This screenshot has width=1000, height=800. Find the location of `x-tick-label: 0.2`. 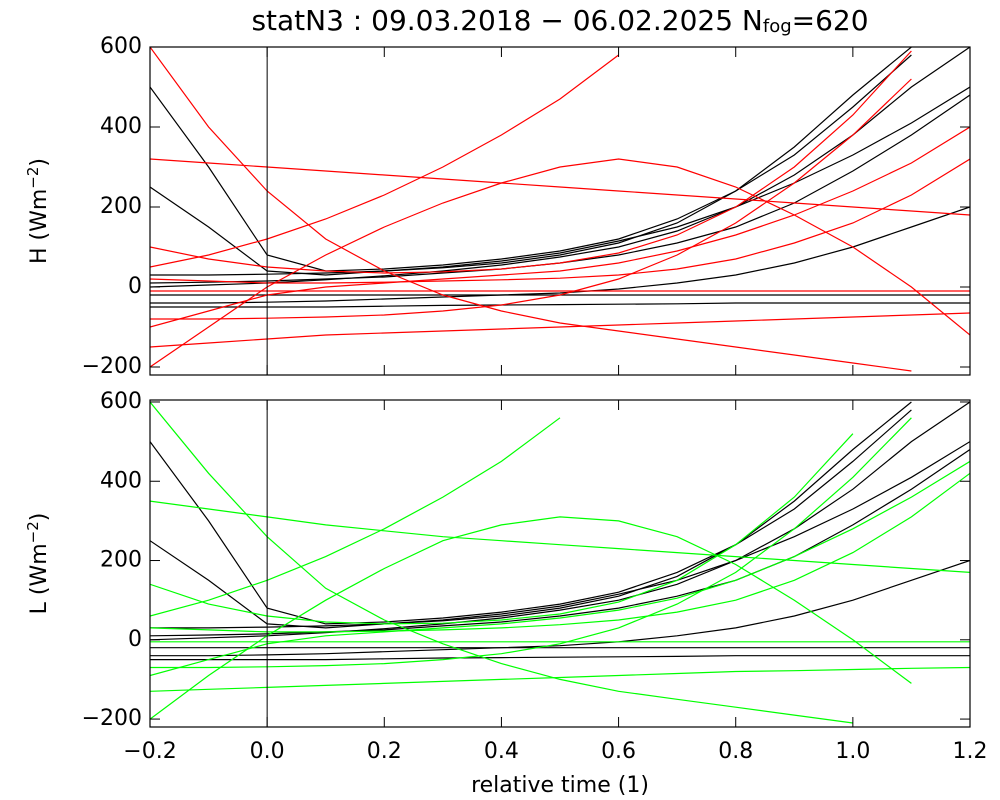

x-tick-label: 0.2 is located at coordinates (384, 751).